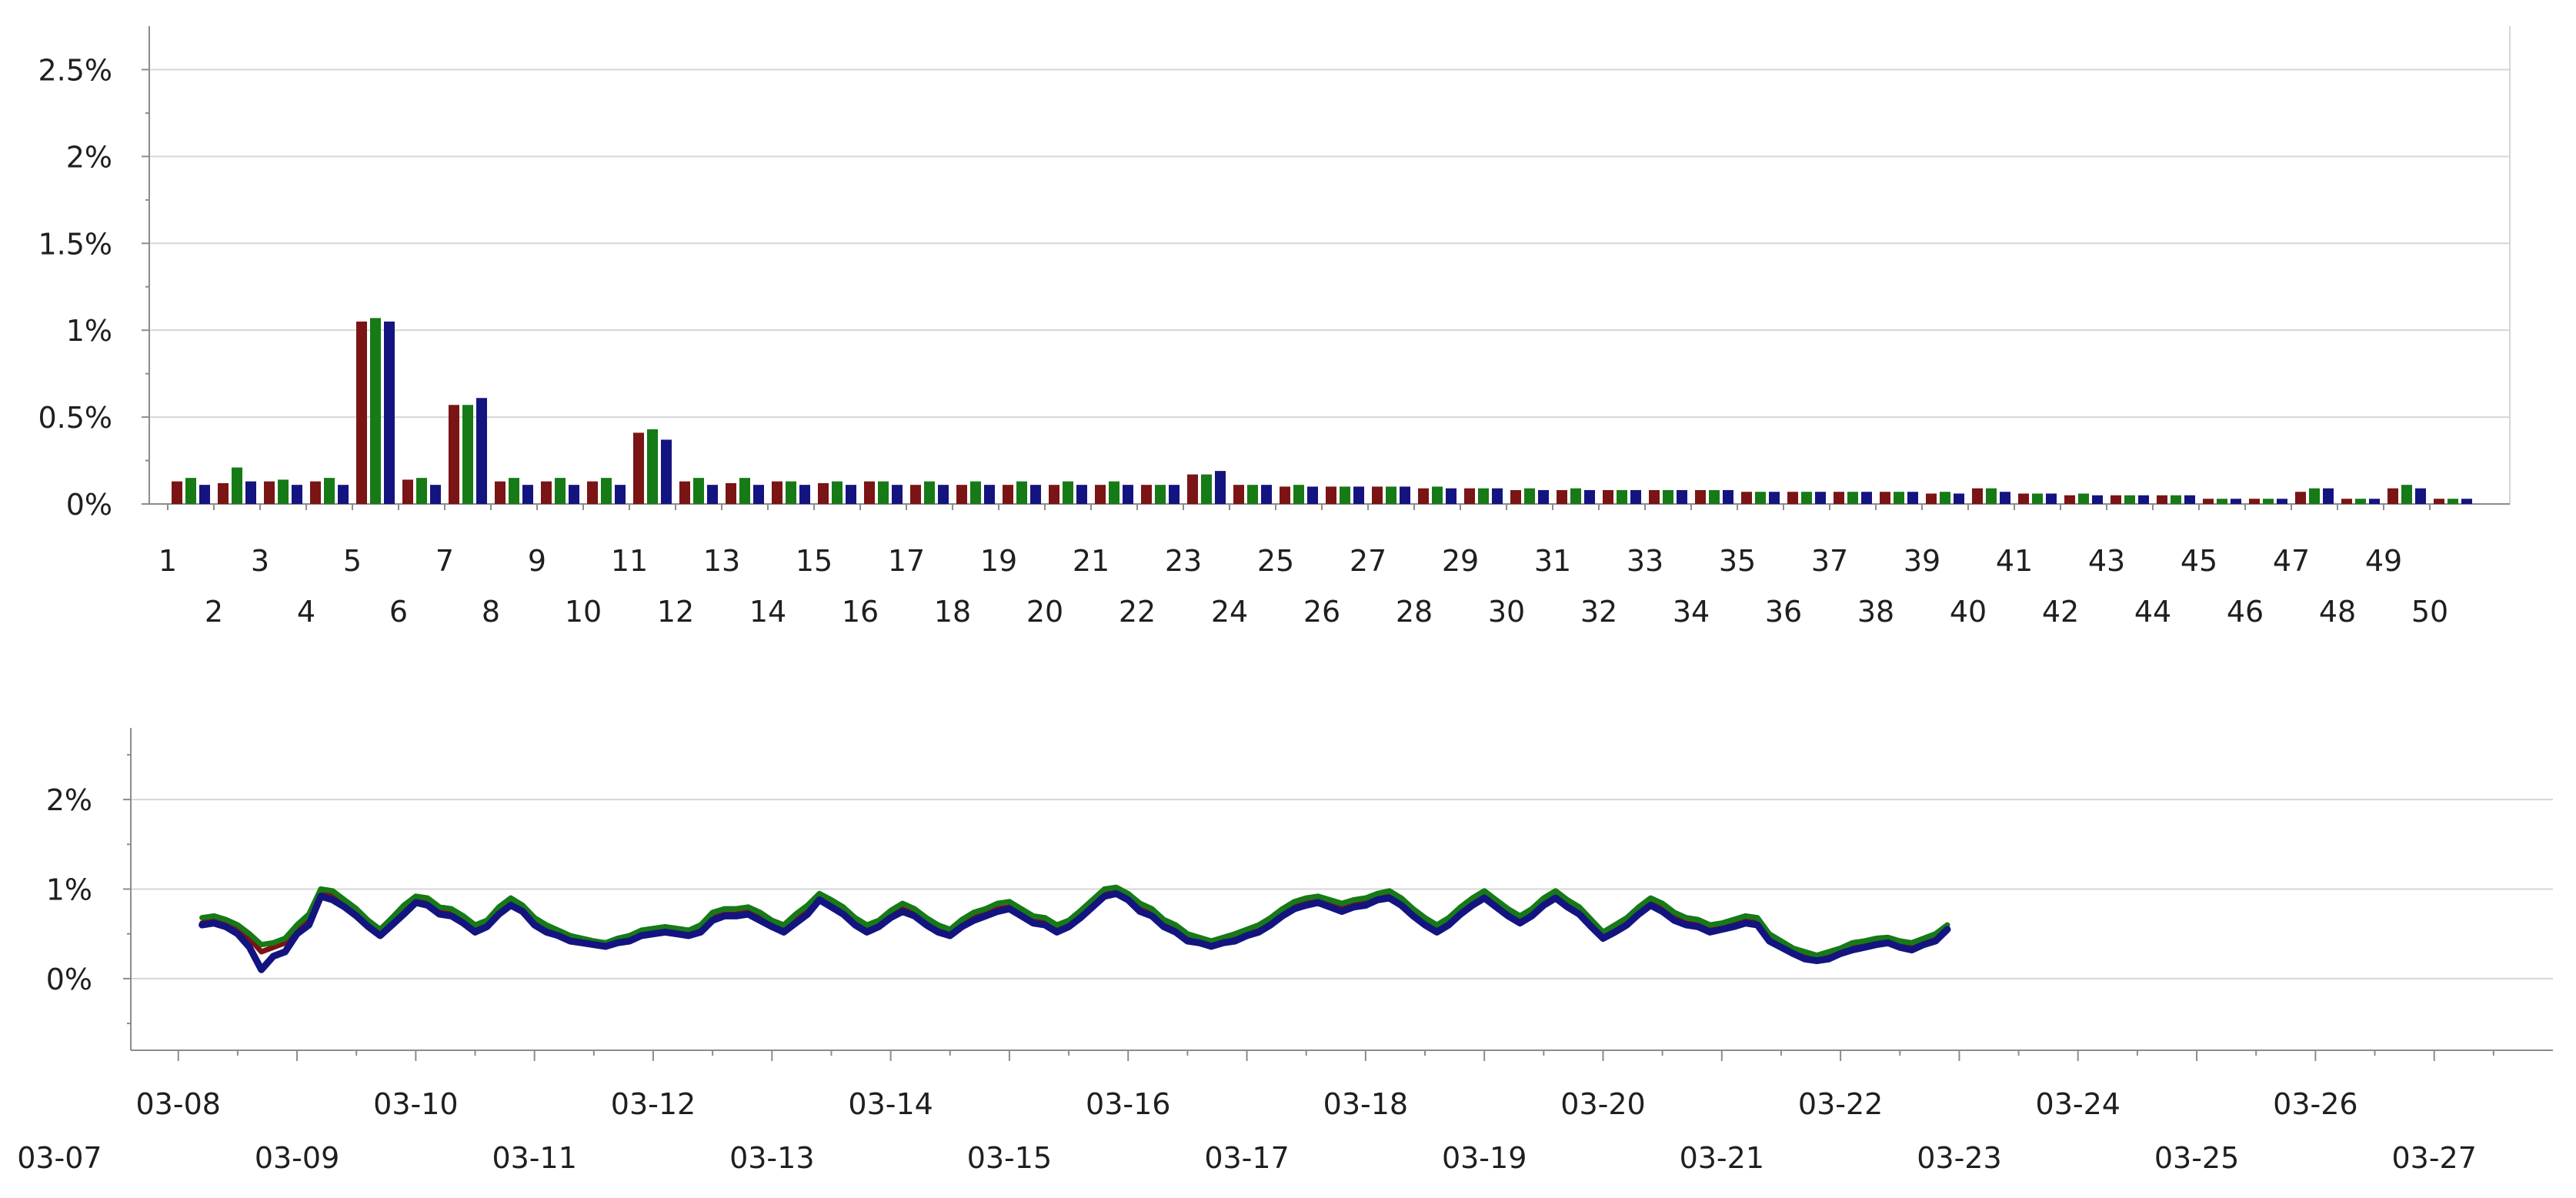 Image resolution: width=2576 pixels, height=1198 pixels. Describe the element at coordinates (69, 800) in the screenshot. I see `line-chart-y-tick-label: 2%` at that location.